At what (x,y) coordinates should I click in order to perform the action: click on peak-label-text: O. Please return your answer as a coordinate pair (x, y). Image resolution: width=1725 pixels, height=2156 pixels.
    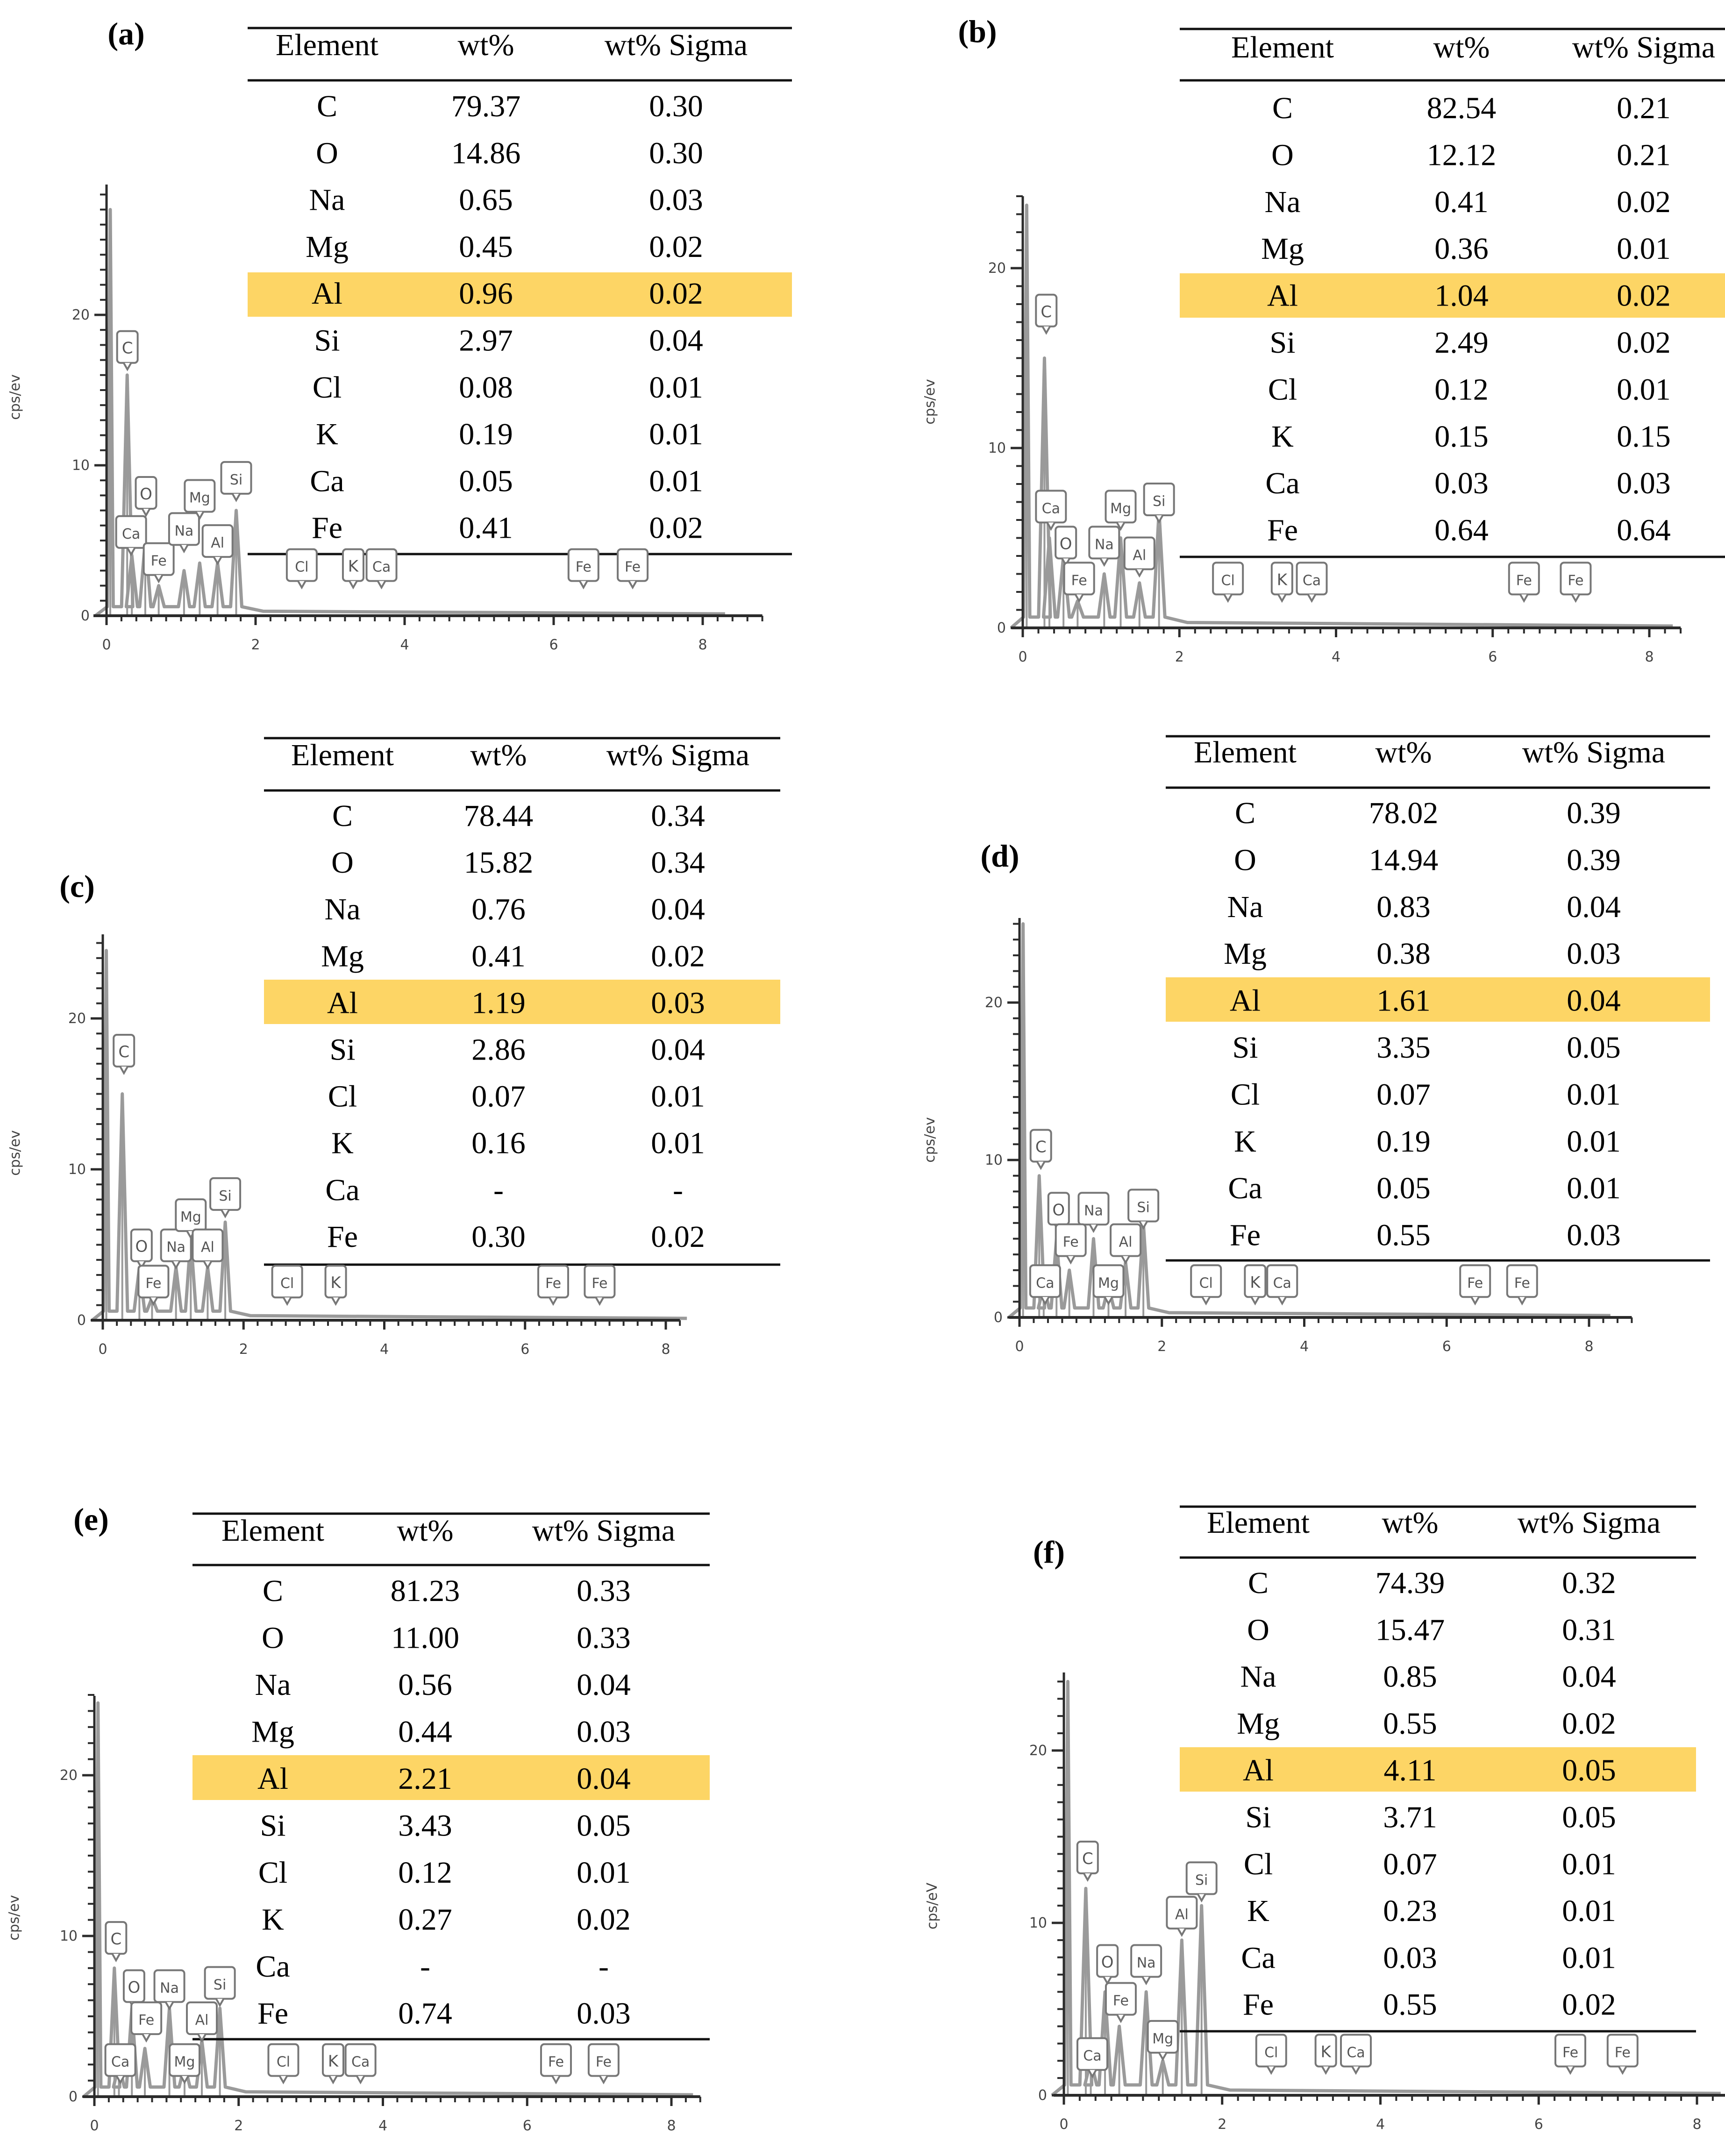
    Looking at the image, I should click on (134, 1988).